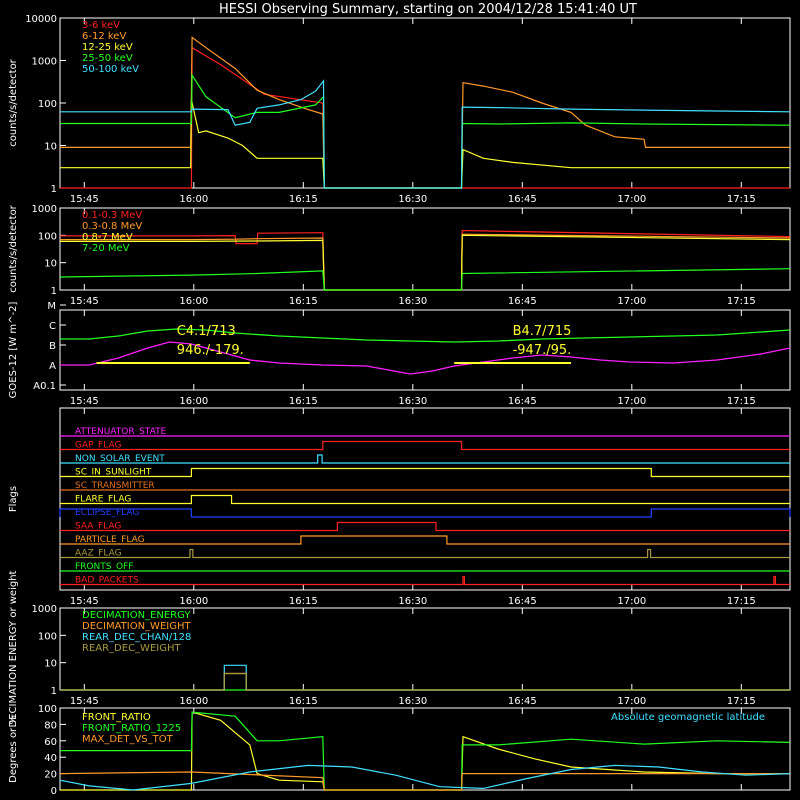 The height and width of the screenshot is (800, 800). Describe the element at coordinates (116, 717) in the screenshot. I see `legend-entry: FRONT_RATIO` at that location.